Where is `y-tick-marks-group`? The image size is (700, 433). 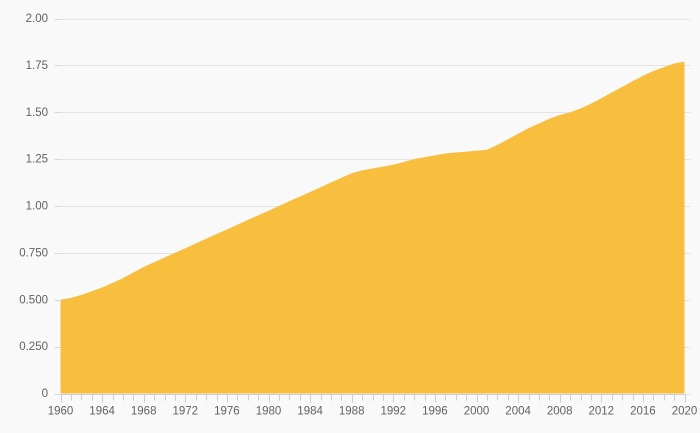
y-tick-marks-group is located at coordinates (57, 207).